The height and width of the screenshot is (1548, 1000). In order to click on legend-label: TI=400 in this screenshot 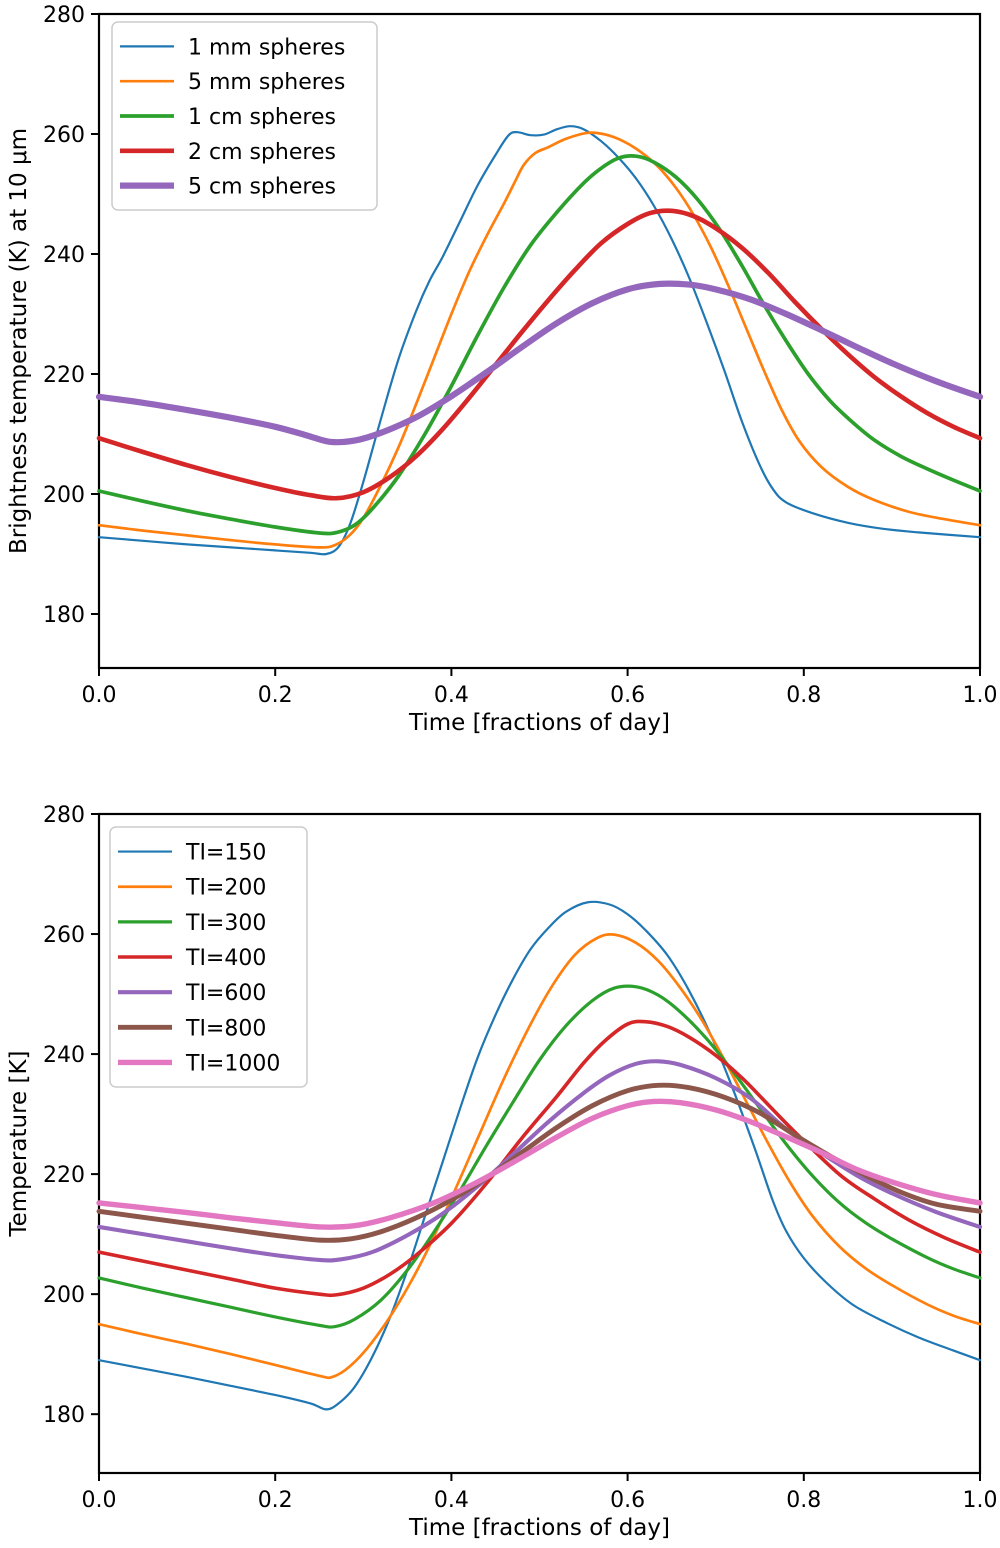, I will do `click(225, 958)`.